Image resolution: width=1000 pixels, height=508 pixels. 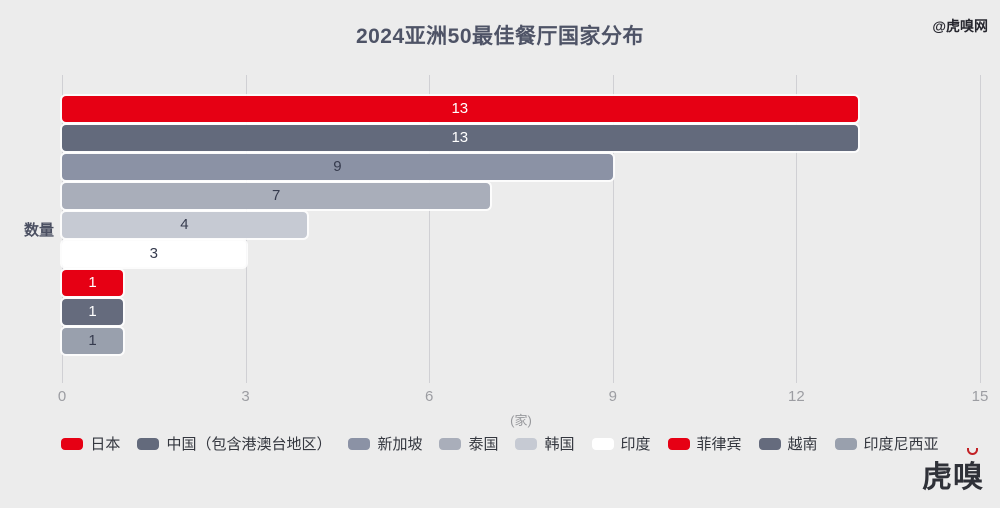 What do you see at coordinates (429, 396) in the screenshot?
I see `x-tick-label-6: 6` at bounding box center [429, 396].